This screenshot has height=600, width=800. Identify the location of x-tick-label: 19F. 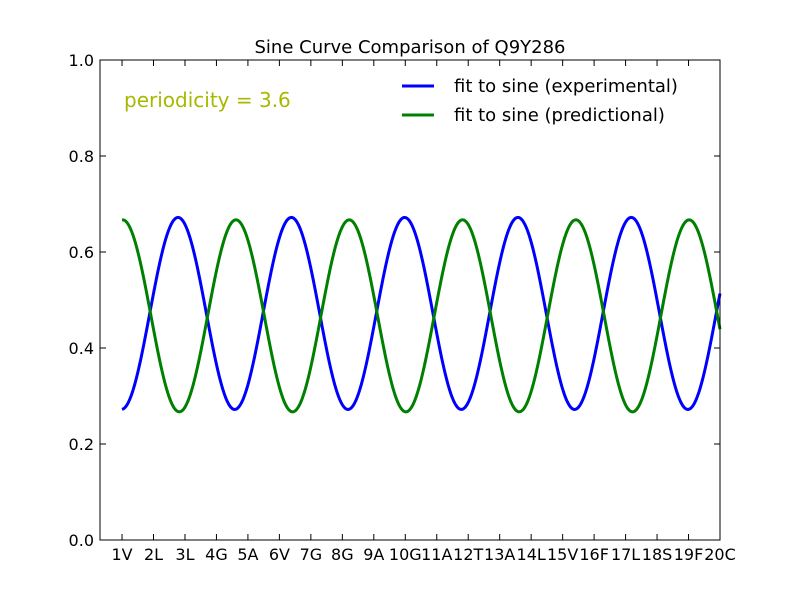
(689, 554).